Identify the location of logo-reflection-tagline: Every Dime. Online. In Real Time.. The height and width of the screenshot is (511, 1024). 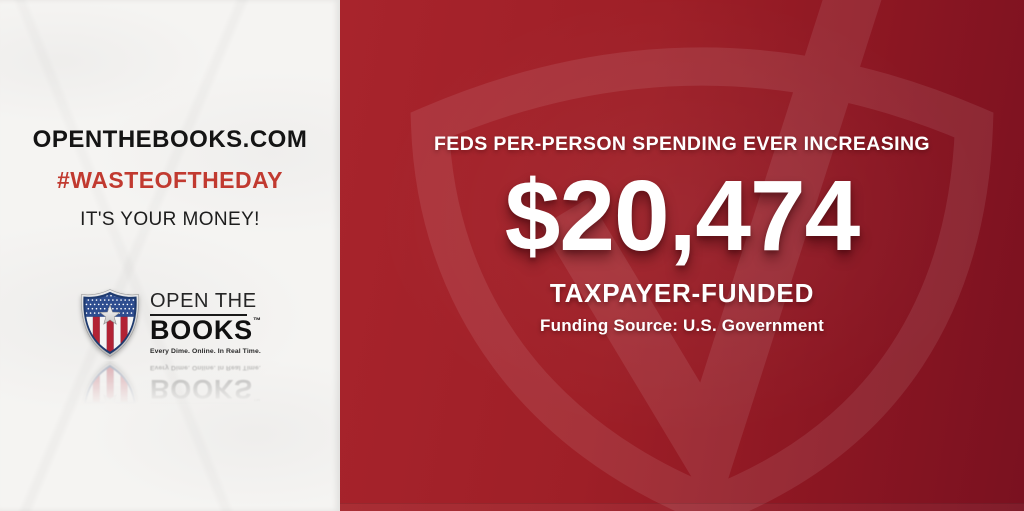
(205, 368).